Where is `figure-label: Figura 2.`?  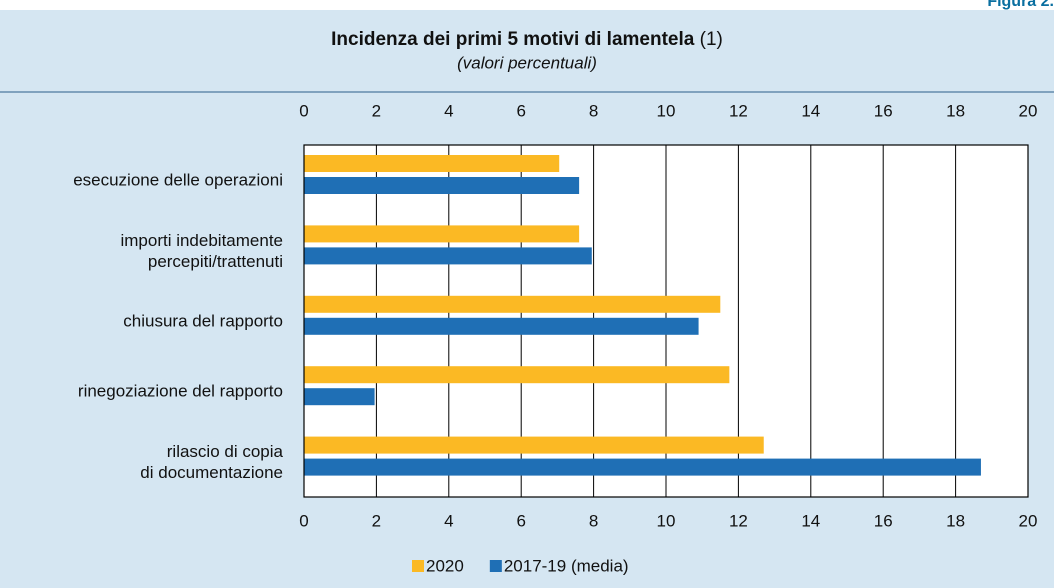 figure-label: Figura 2. is located at coordinates (1020, 5).